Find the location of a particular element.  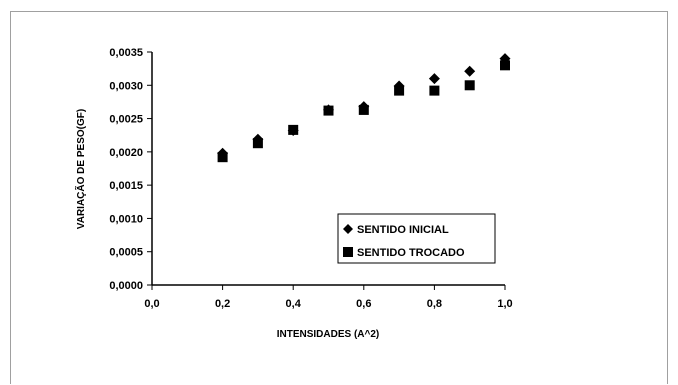

x-ticks: 0,0 0,2 0,4 0,6 0,8 1,0 is located at coordinates (328, 297).